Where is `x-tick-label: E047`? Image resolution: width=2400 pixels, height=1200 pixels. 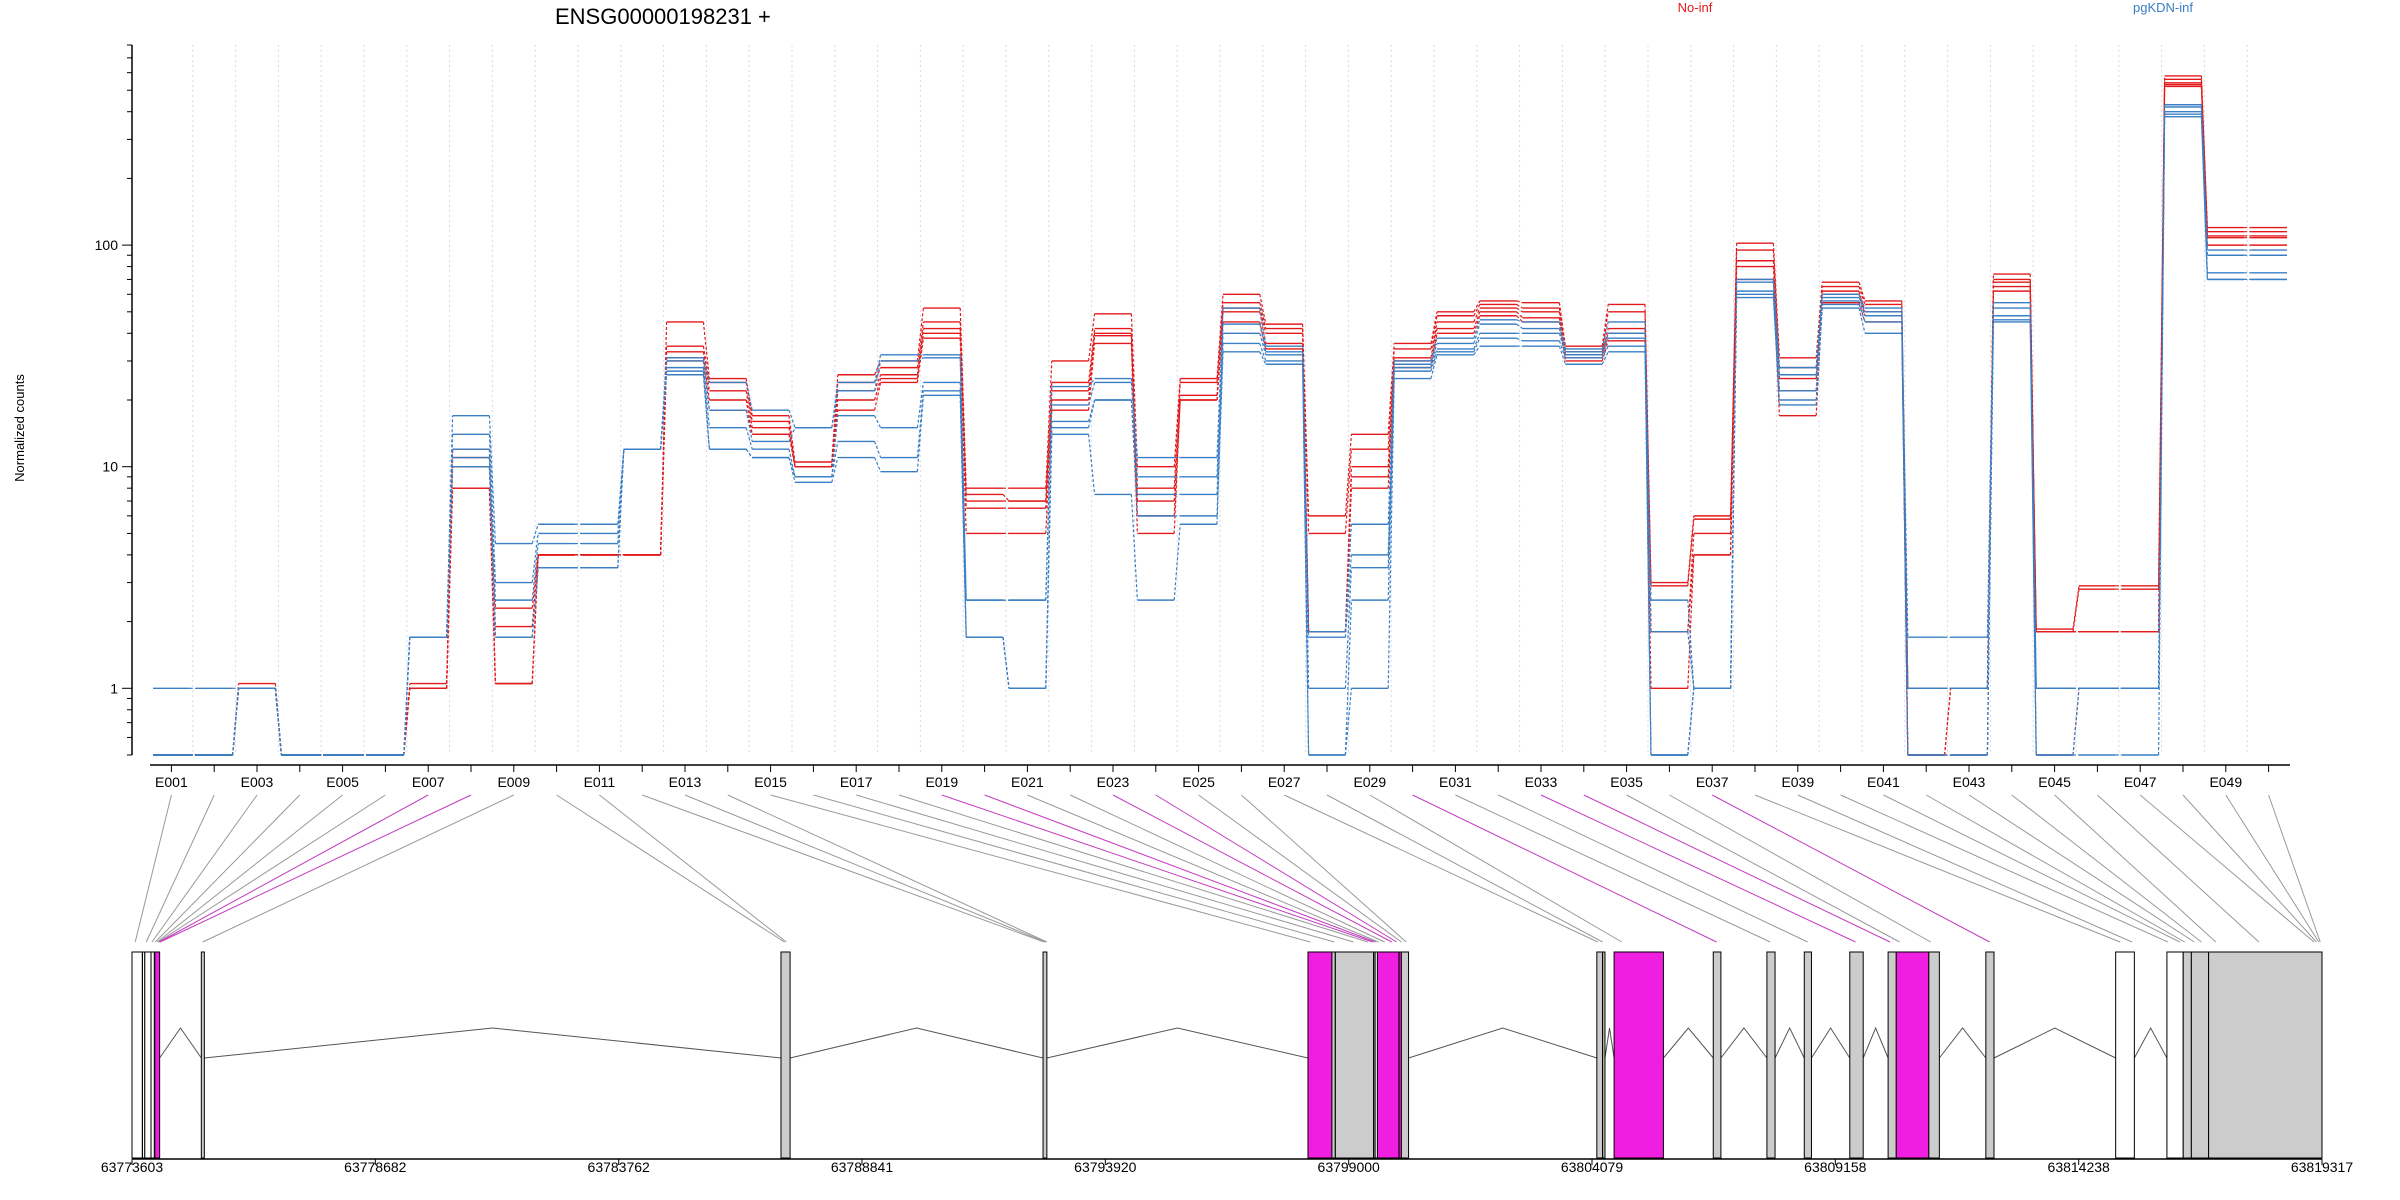 x-tick-label: E047 is located at coordinates (2140, 782).